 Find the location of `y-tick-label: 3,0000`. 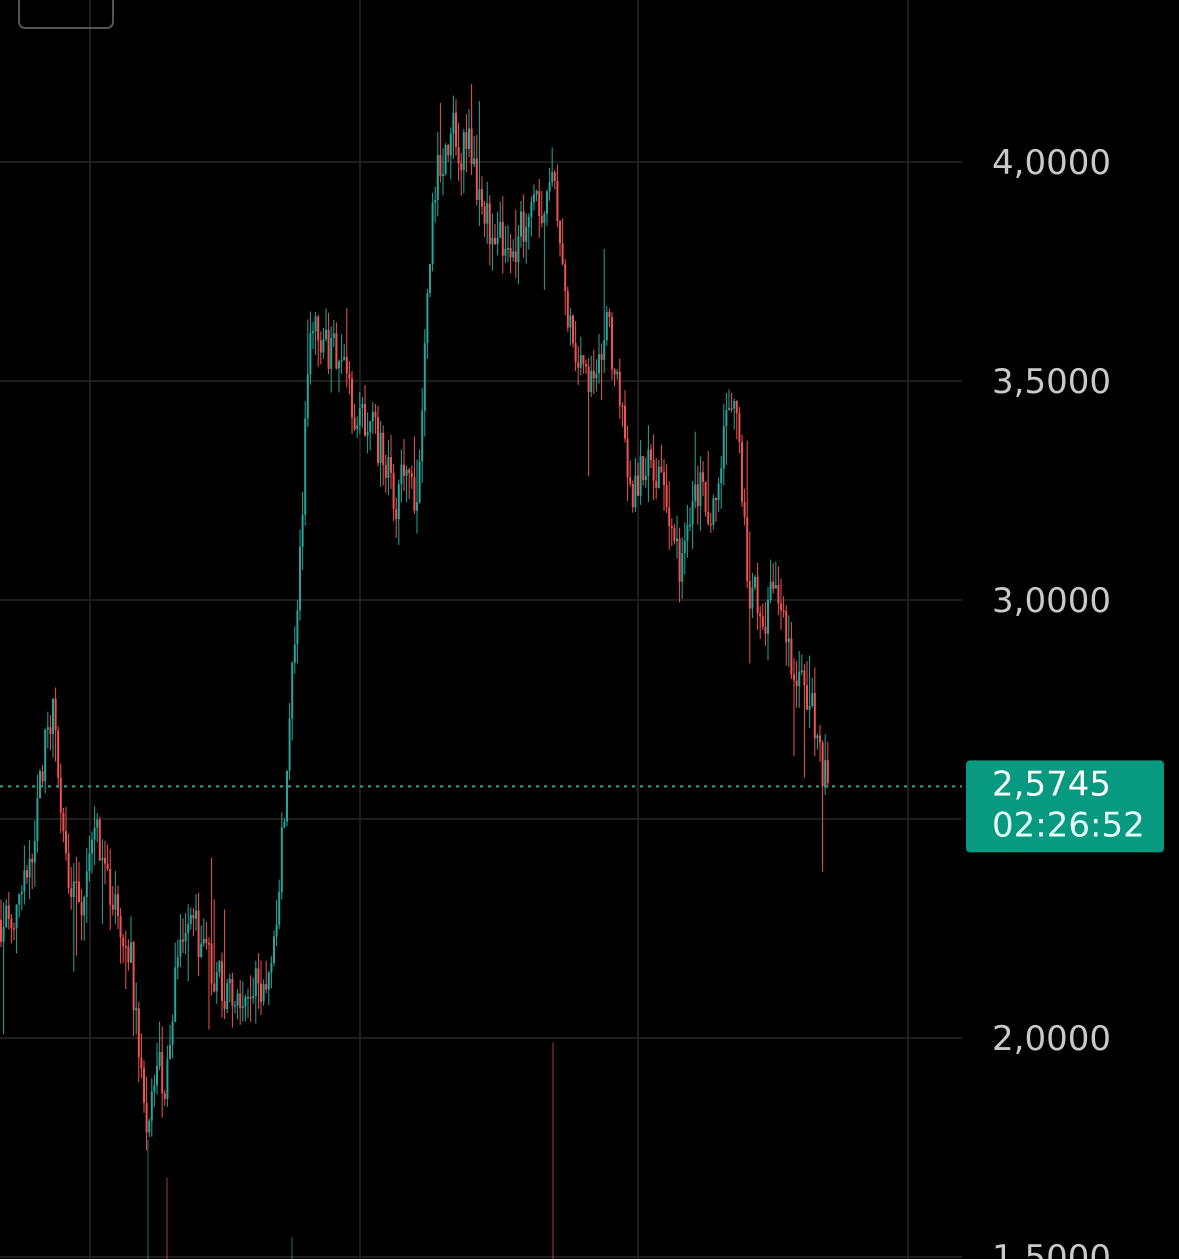

y-tick-label: 3,0000 is located at coordinates (1051, 601).